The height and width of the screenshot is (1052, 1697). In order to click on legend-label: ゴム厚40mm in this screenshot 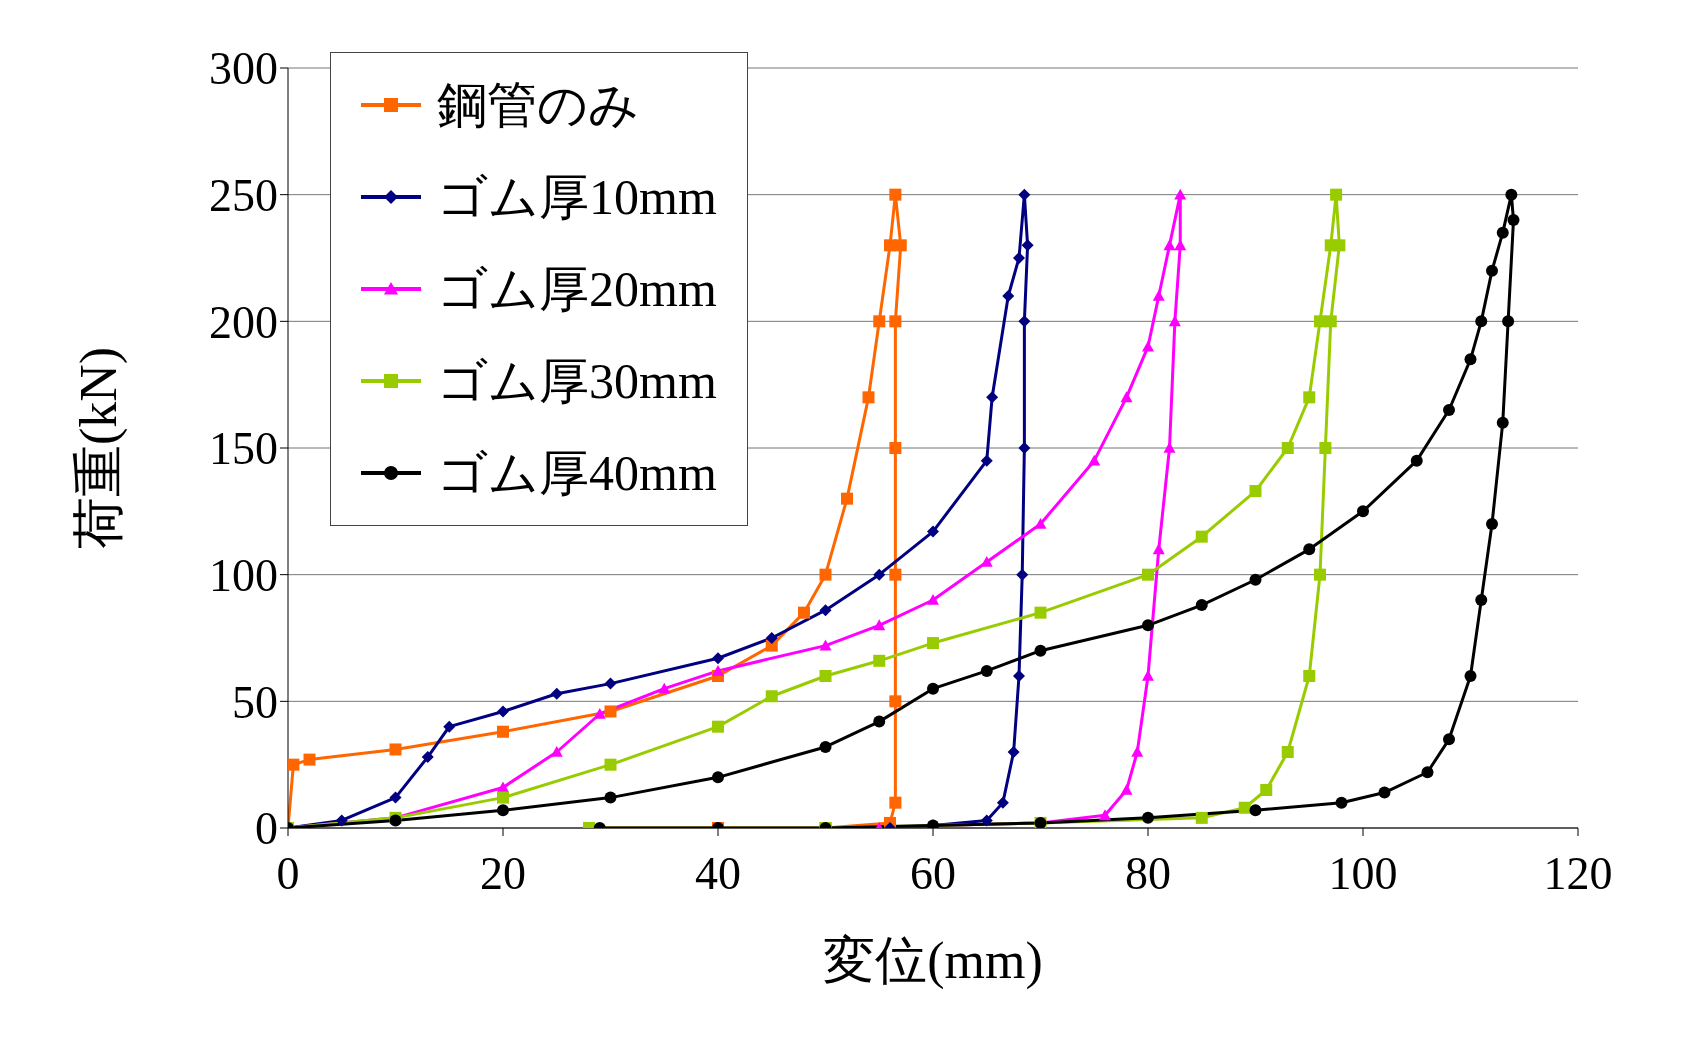, I will do `click(577, 473)`.